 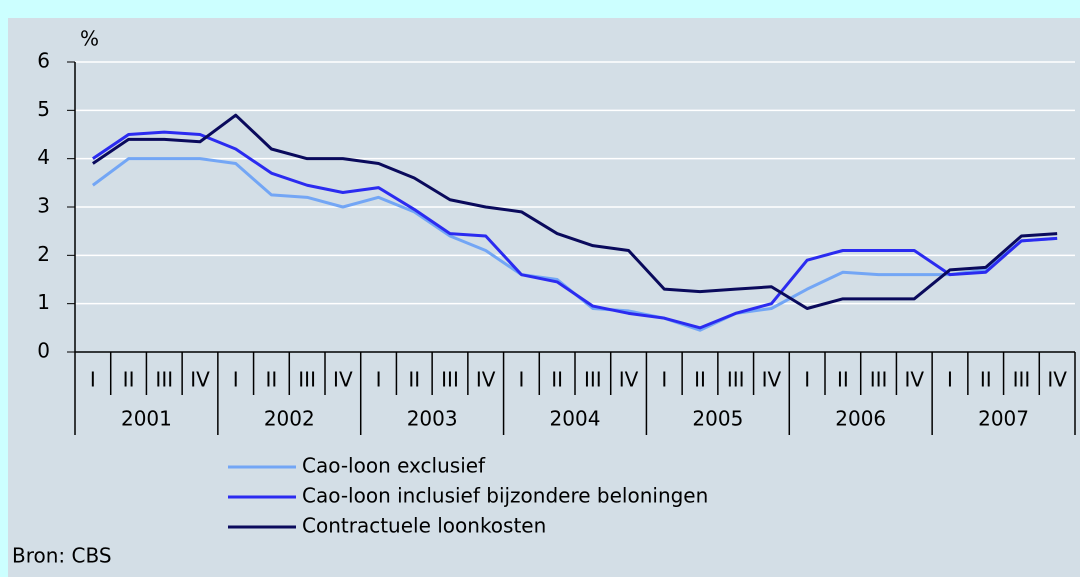 What do you see at coordinates (89, 39) in the screenshot?
I see `y-unit: %` at bounding box center [89, 39].